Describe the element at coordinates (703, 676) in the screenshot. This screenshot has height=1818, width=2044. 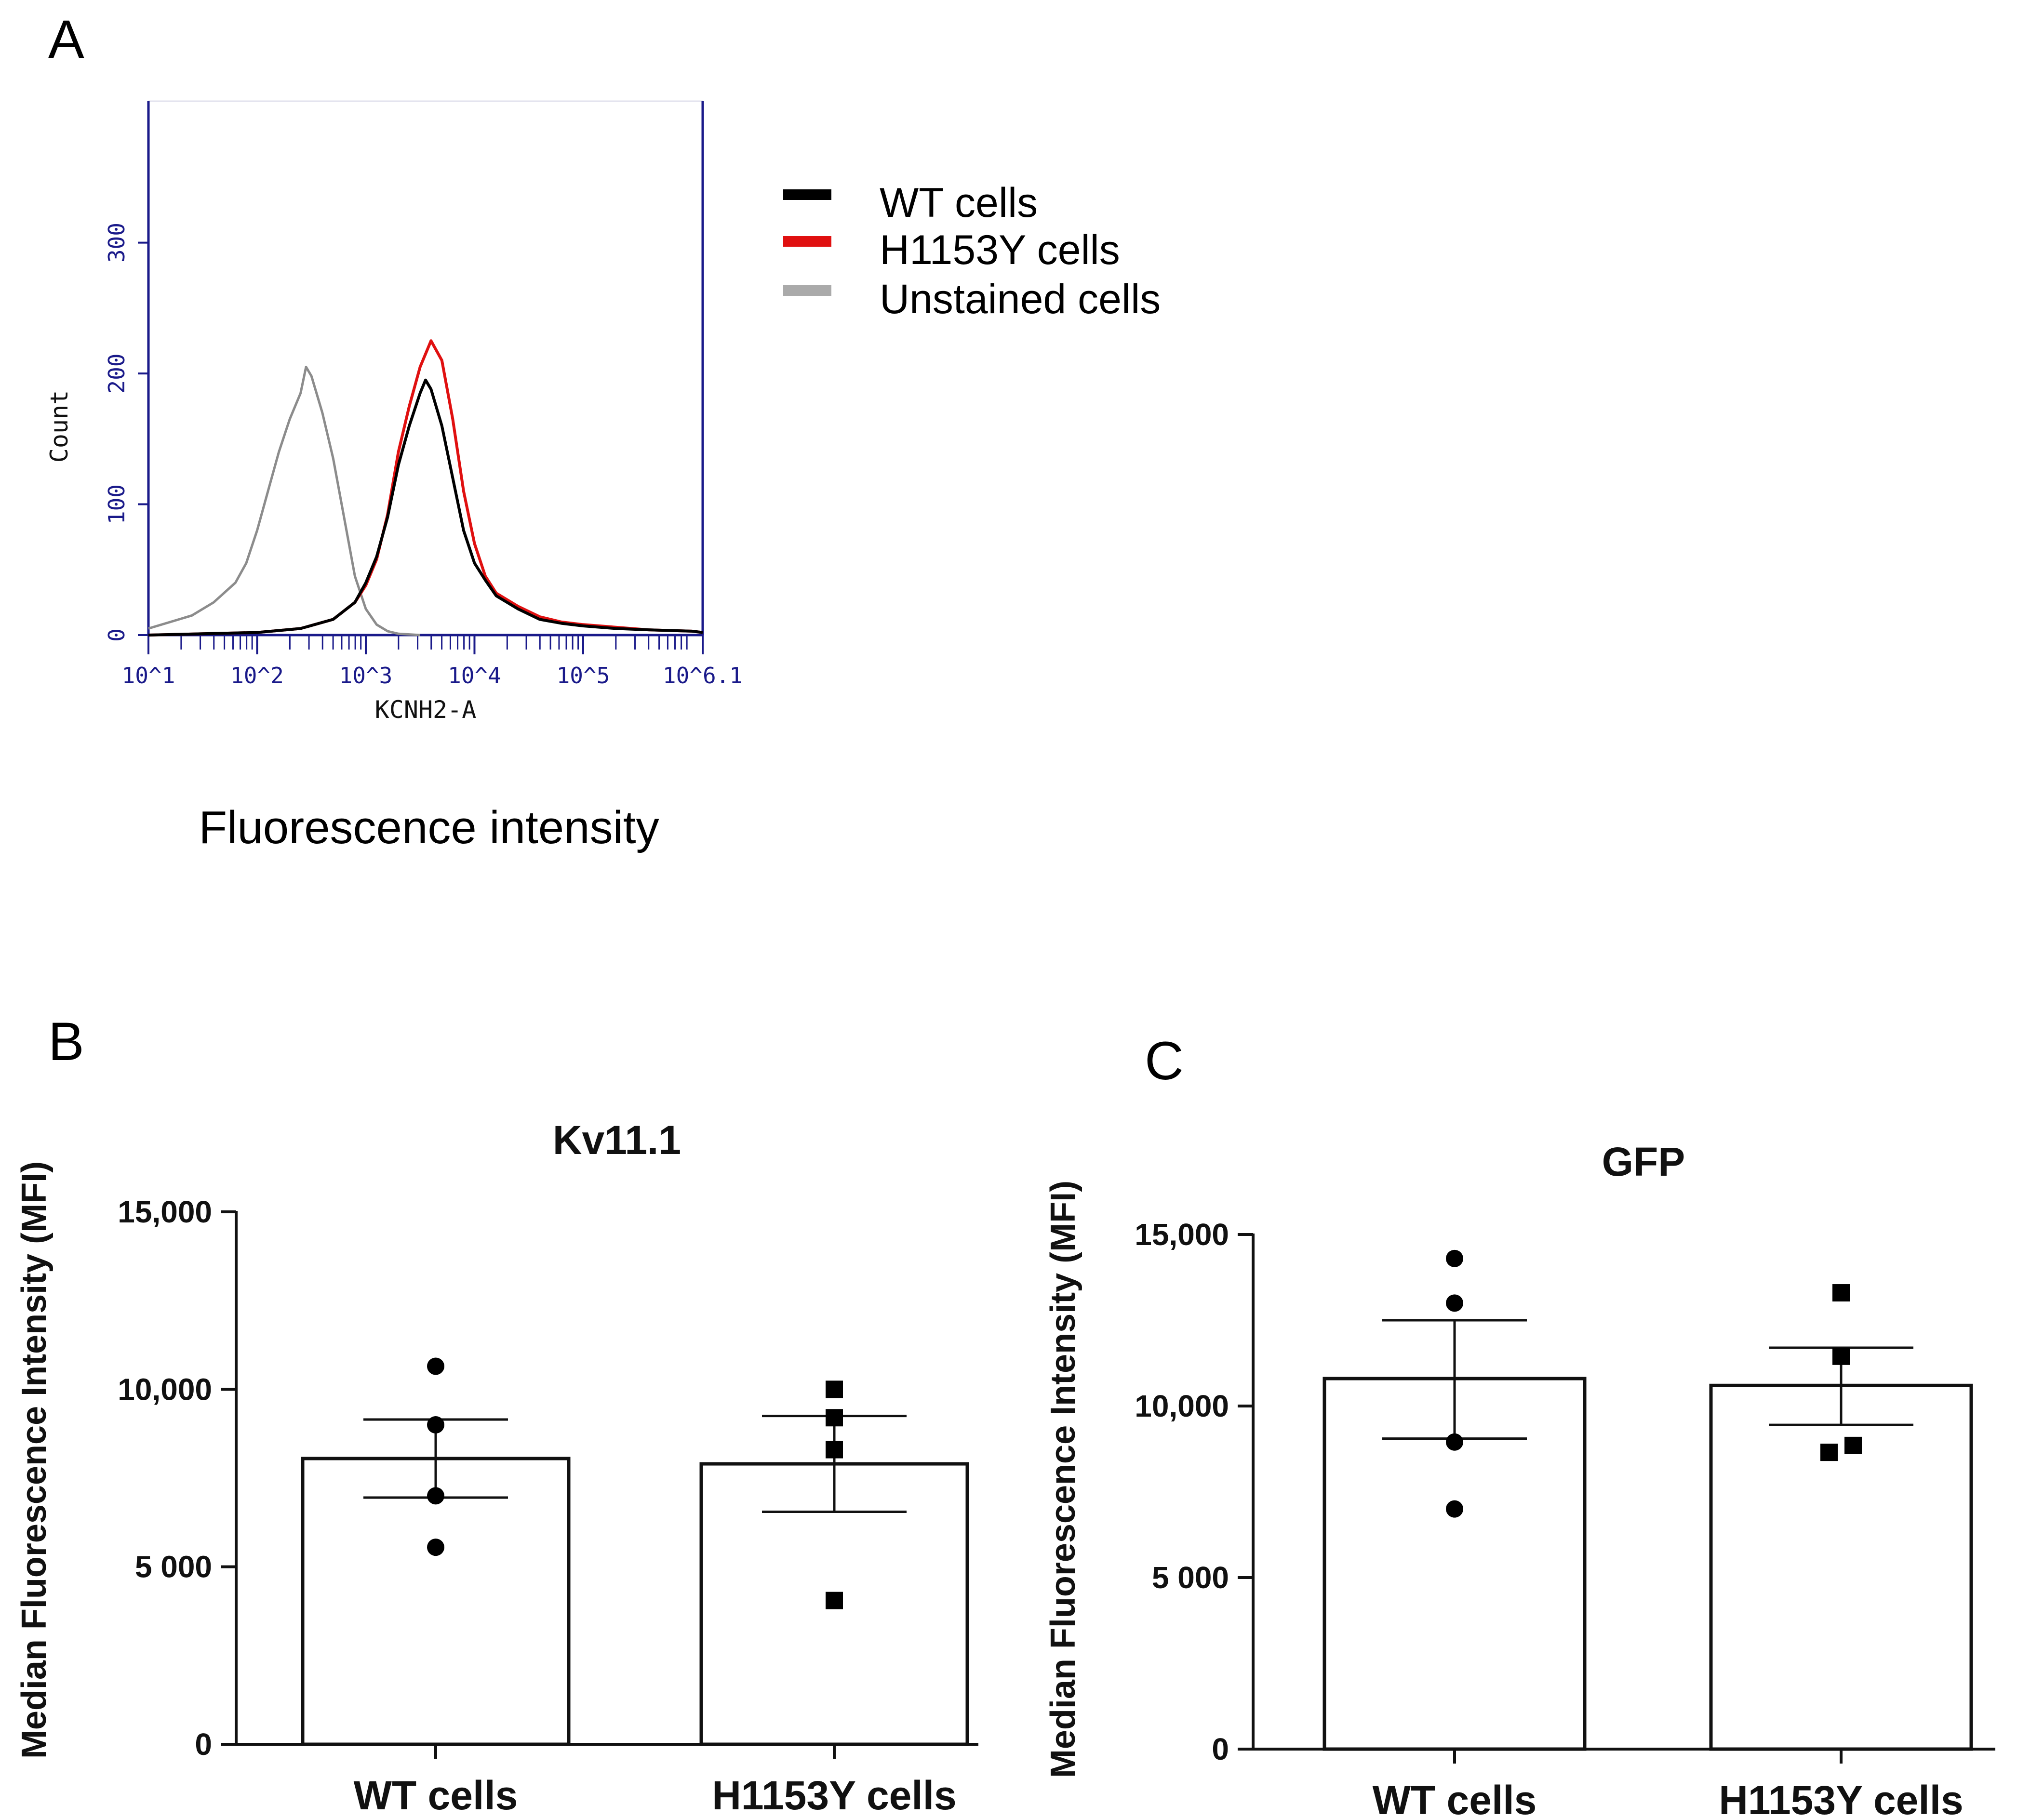
I see `x-tick-label: 10^6.1` at that location.